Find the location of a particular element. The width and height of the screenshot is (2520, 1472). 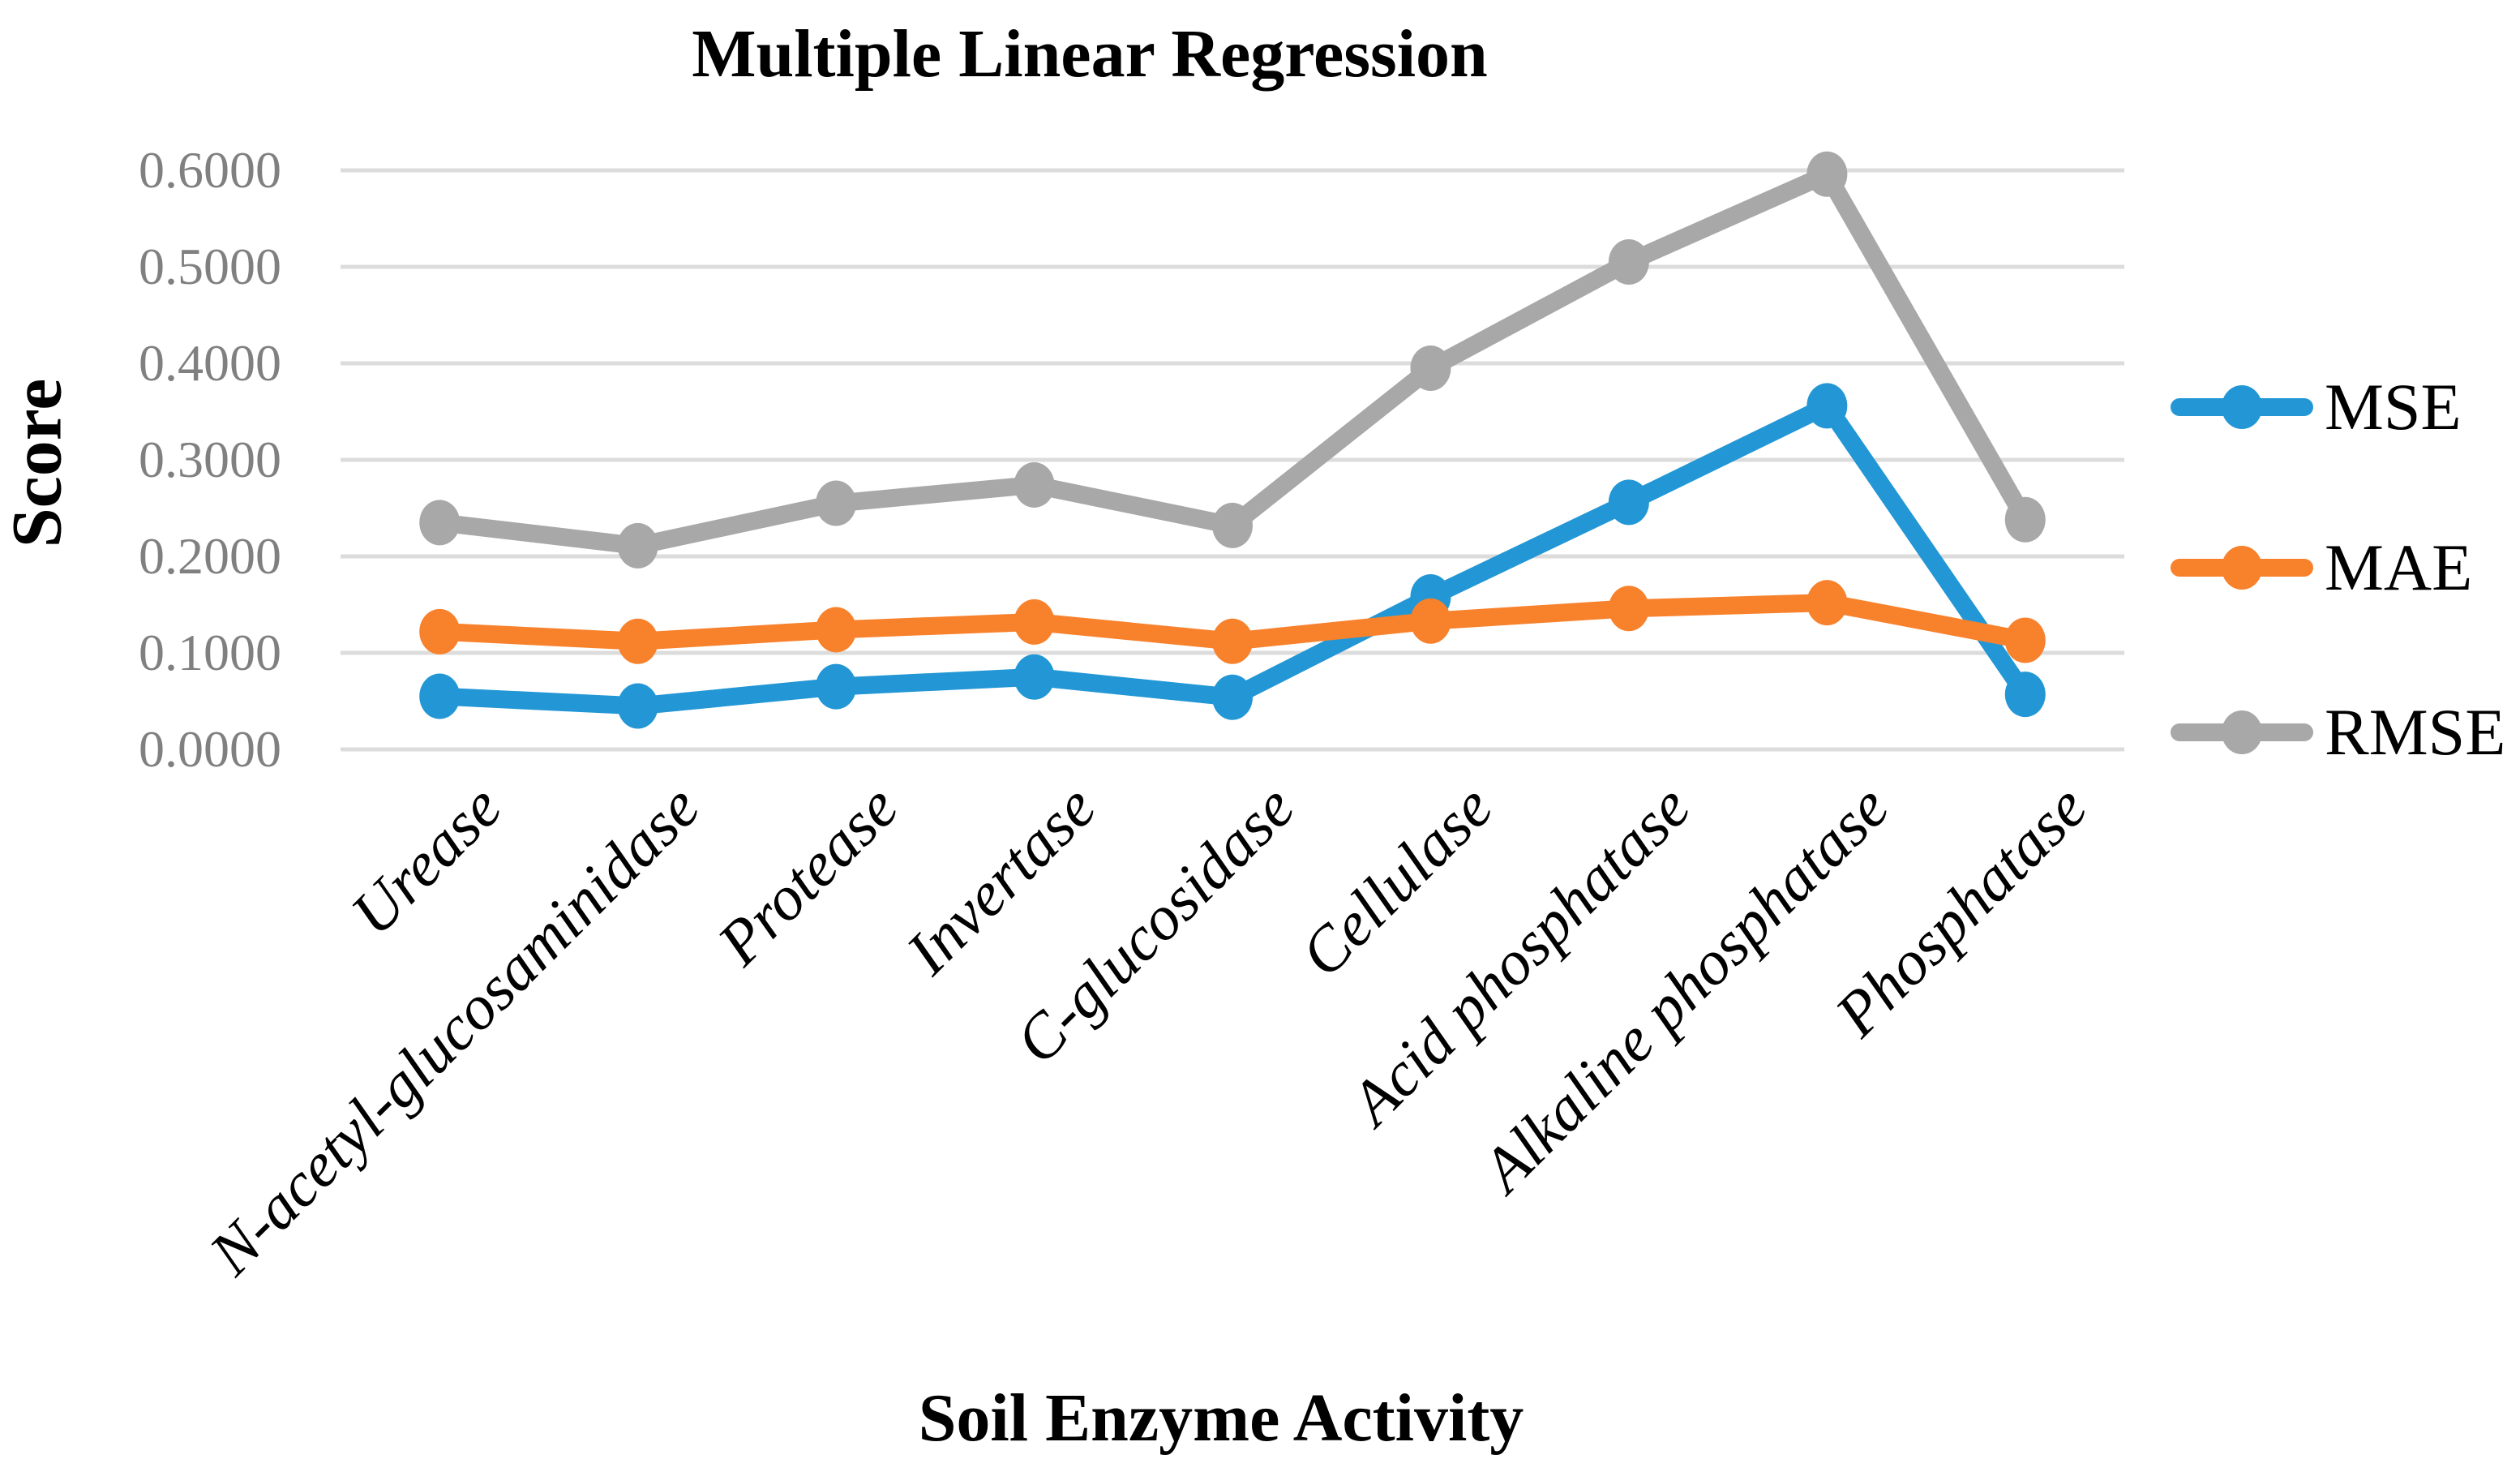

y-axis-tick-label: 0.0000 is located at coordinates (210, 749).